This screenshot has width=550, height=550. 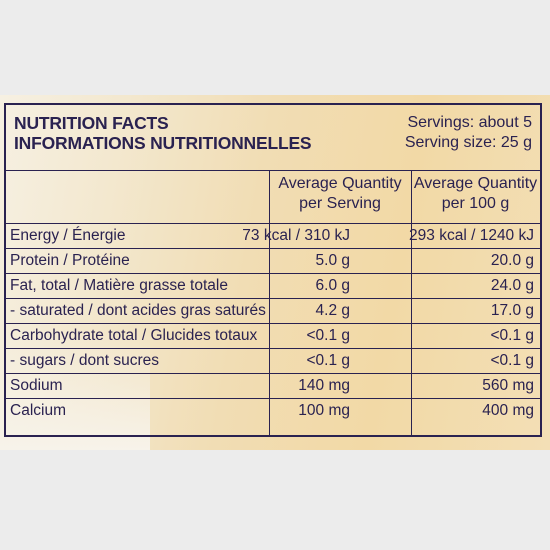 I want to click on column-header-per-serving: Average Quantity per Serving, so click(x=340, y=197).